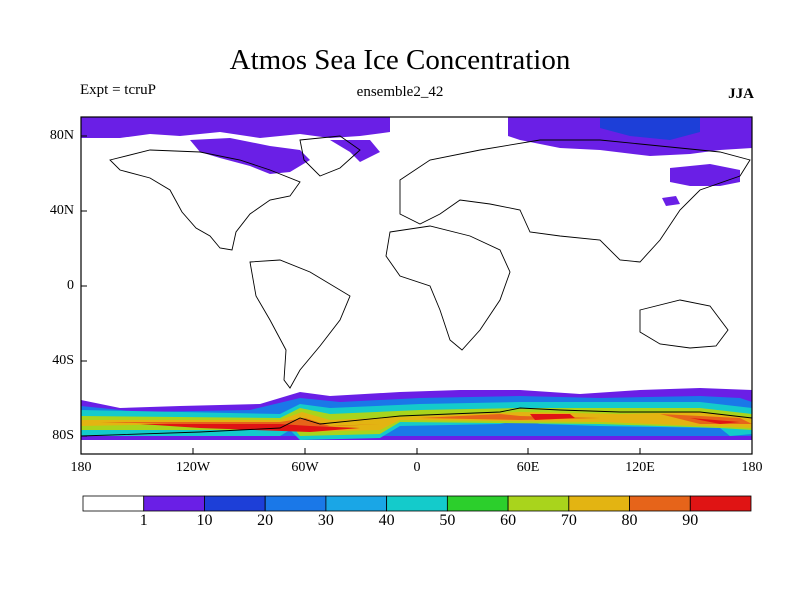 The image size is (800, 600). I want to click on lon-label-120w: 120W, so click(193, 467).